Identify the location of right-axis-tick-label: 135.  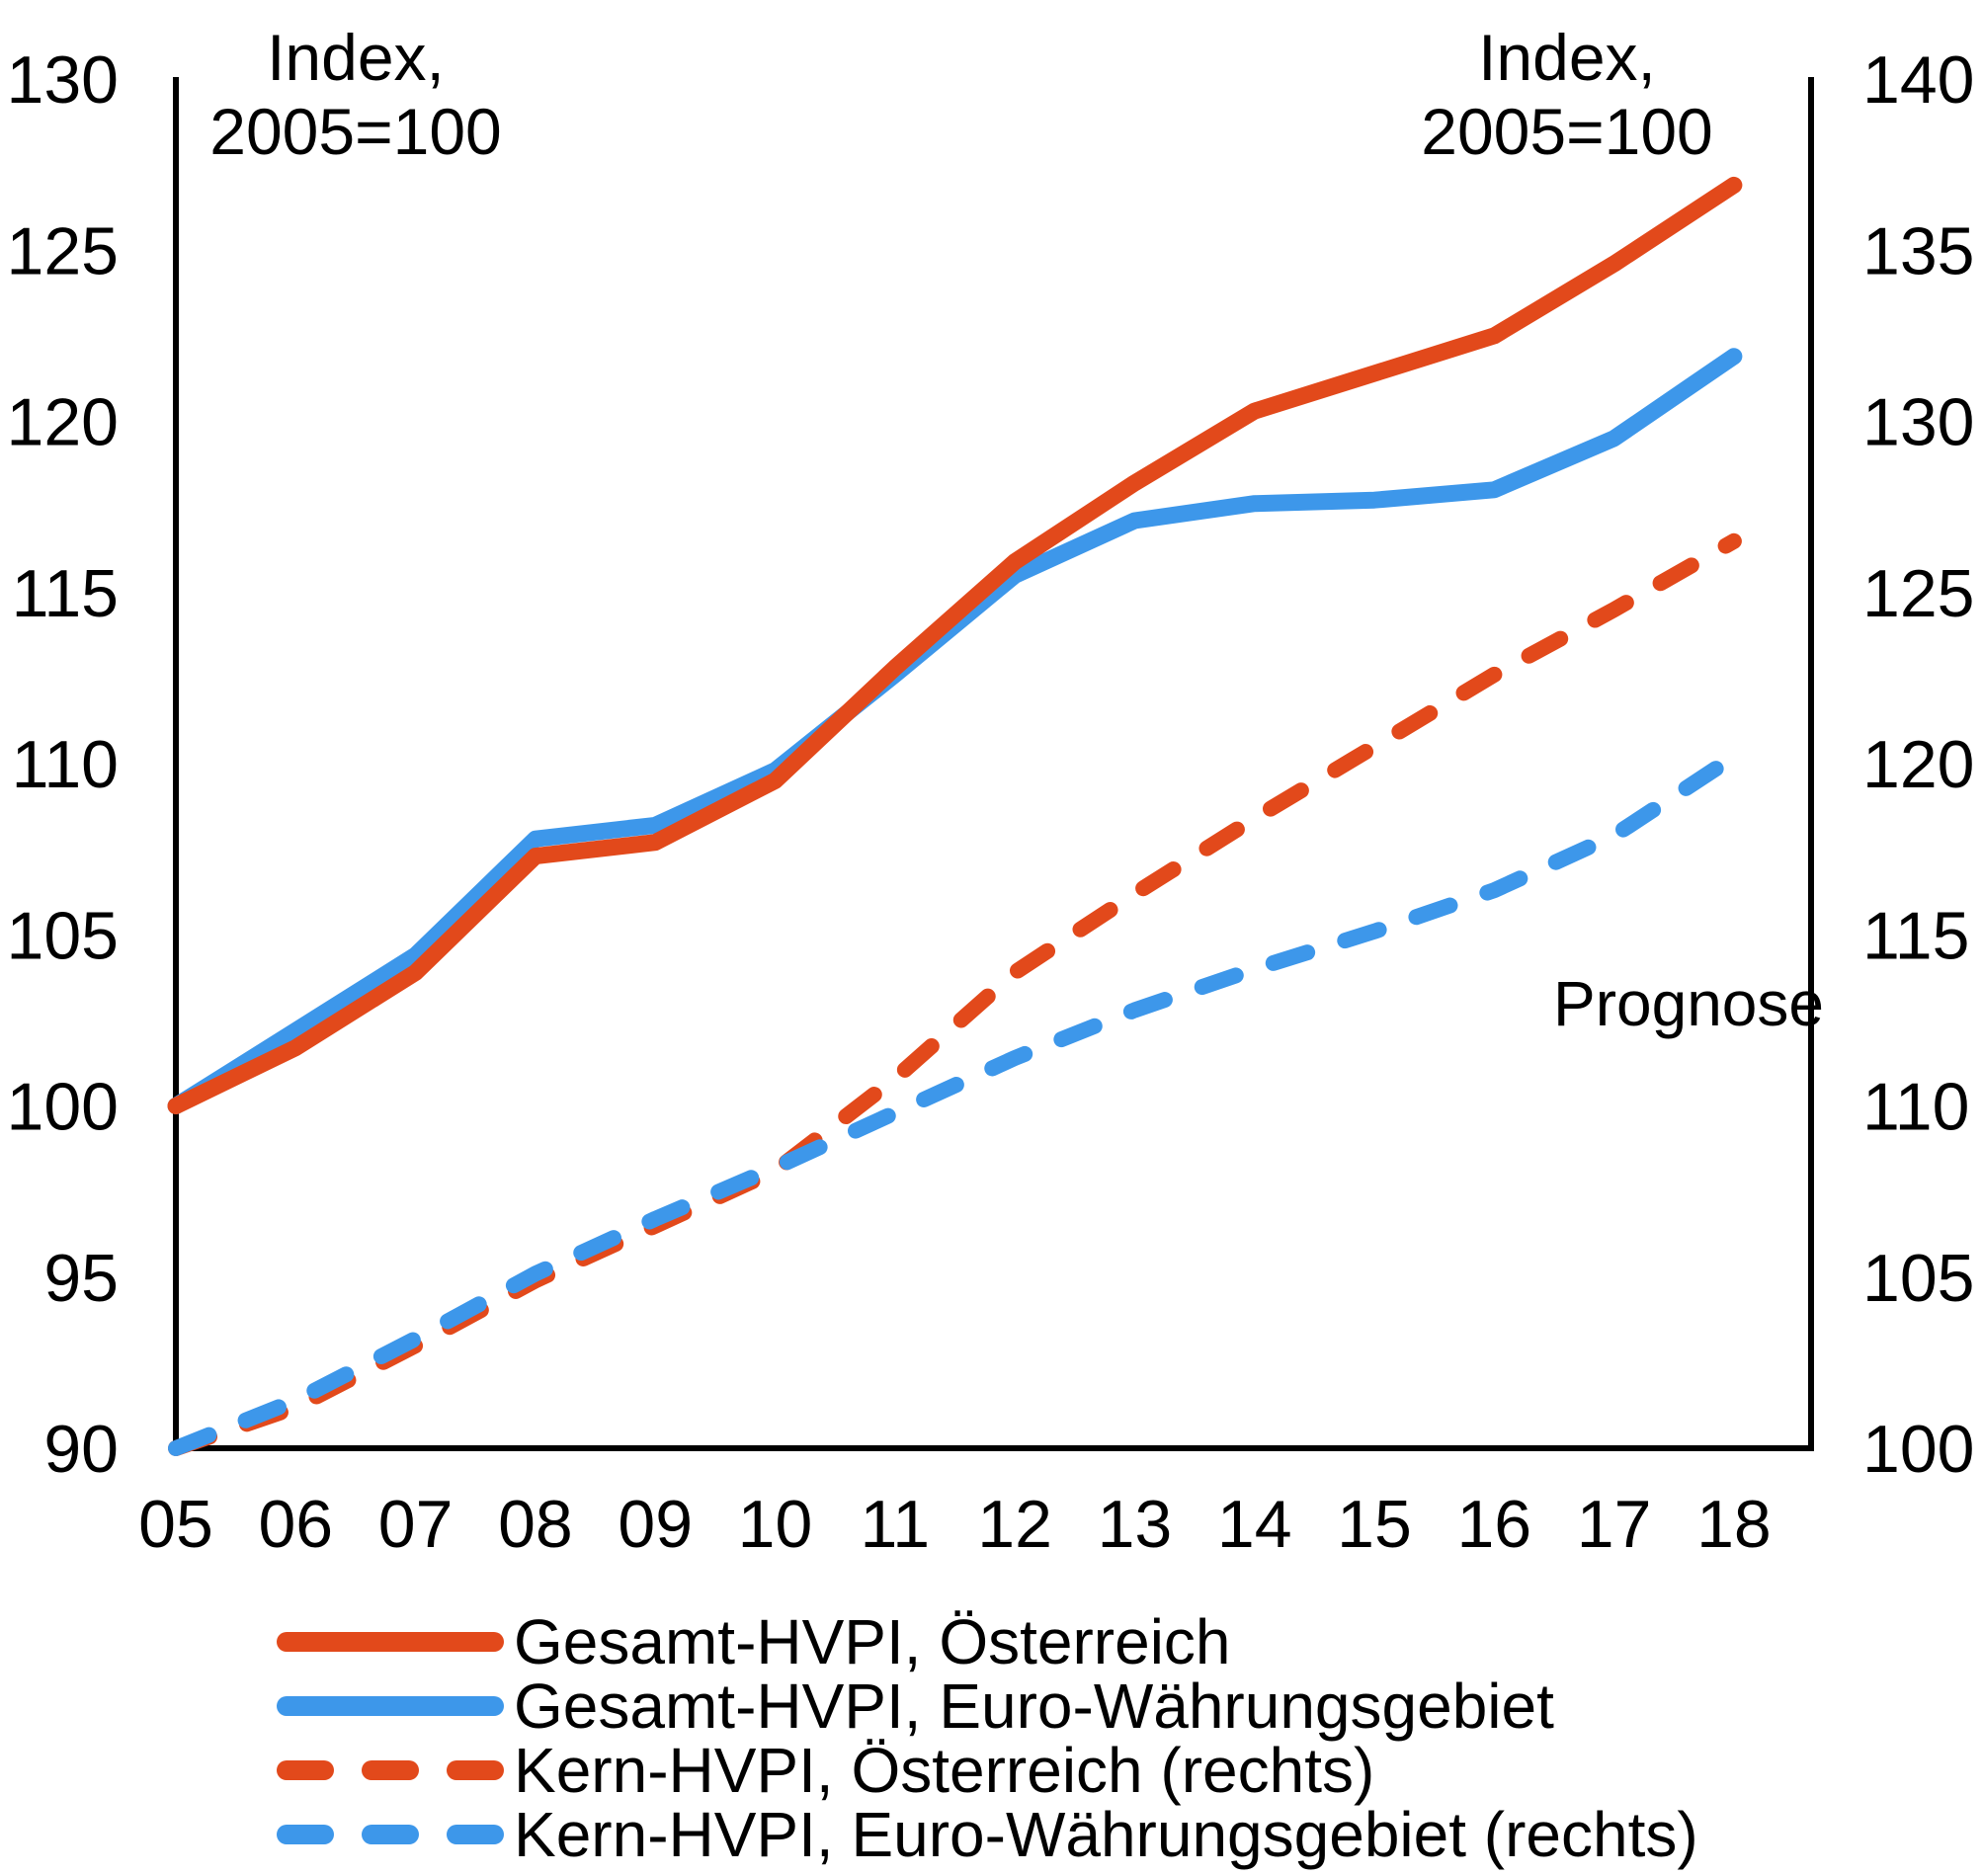
(1918, 251).